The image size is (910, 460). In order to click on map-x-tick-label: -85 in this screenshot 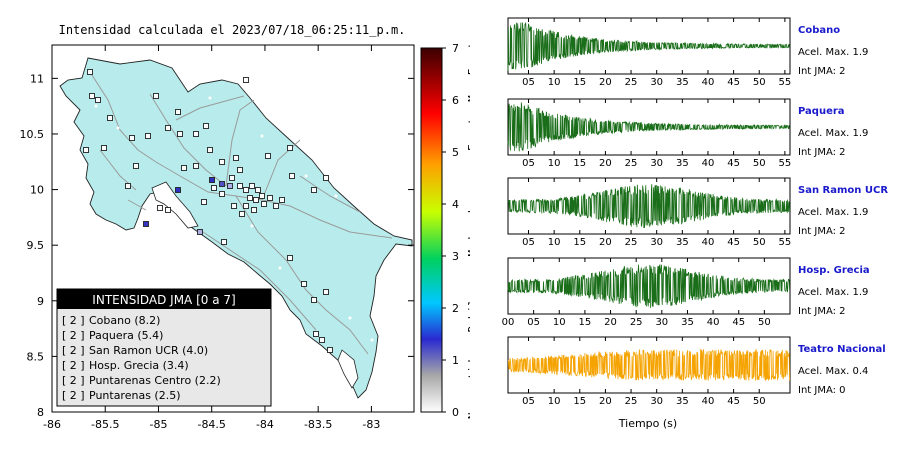, I will do `click(158, 424)`.